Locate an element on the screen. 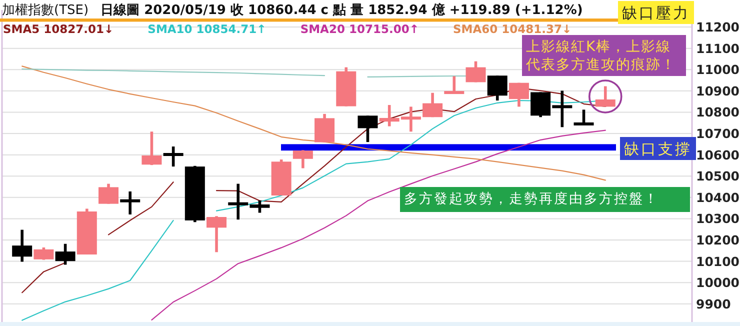 Image resolution: width=740 pixels, height=326 pixels. y-tick-label: 9900 is located at coordinates (714, 304).